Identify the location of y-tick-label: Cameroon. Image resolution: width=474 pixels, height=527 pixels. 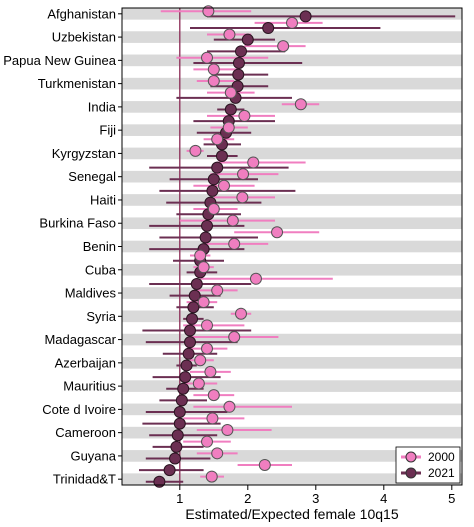
(85, 432).